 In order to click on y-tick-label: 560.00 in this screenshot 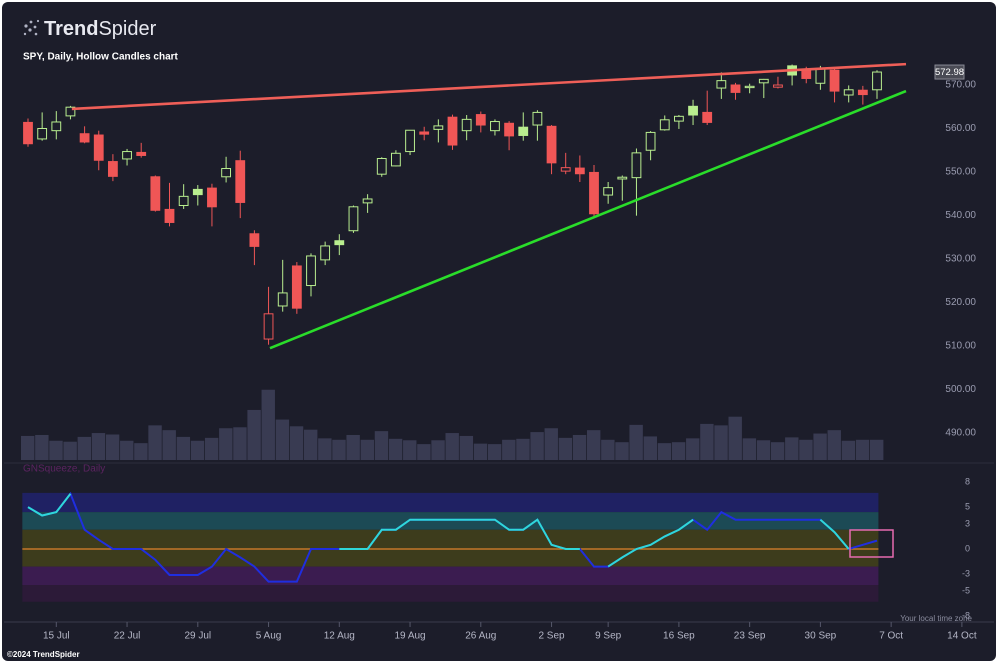, I will do `click(960, 128)`.